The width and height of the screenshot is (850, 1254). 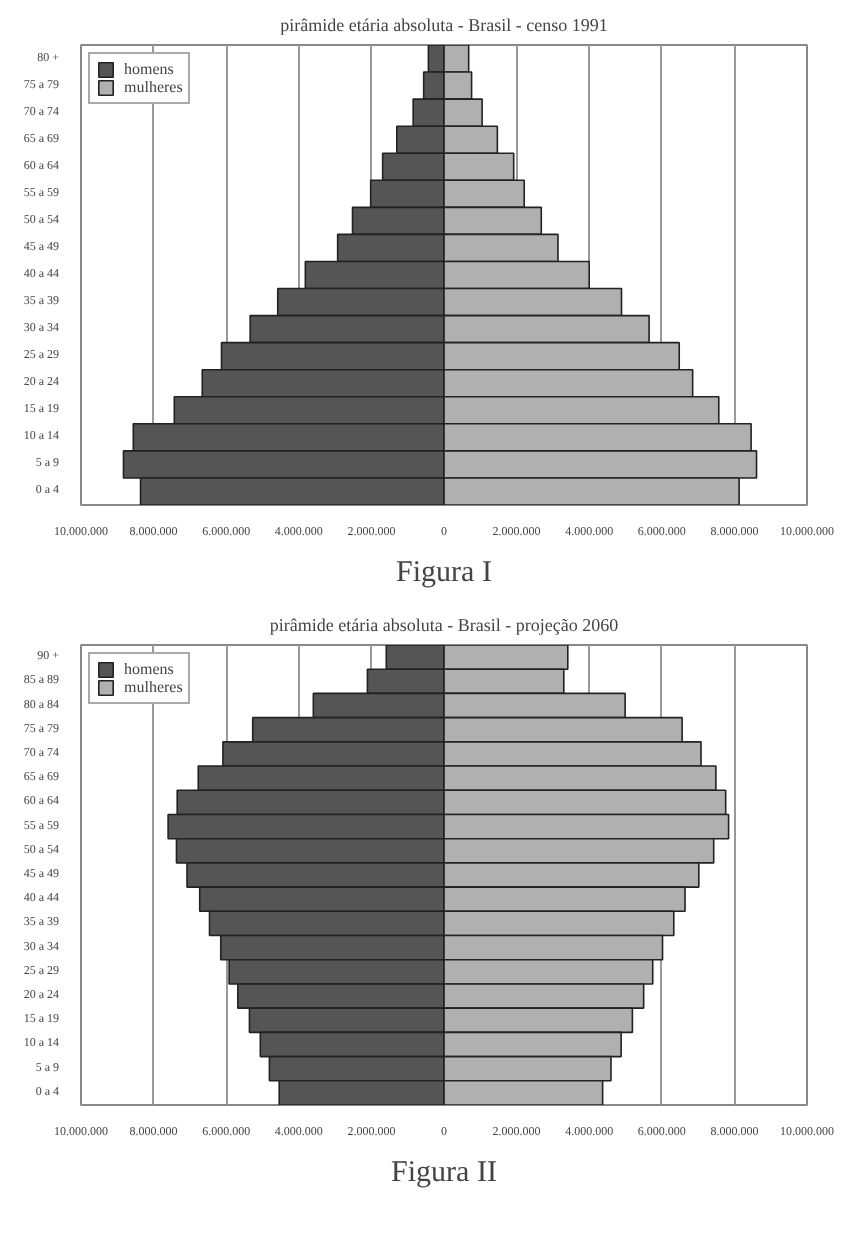 What do you see at coordinates (444, 625) in the screenshot?
I see `chart-title: pirâmide etária absoluta - Brasil - projeção 2060` at bounding box center [444, 625].